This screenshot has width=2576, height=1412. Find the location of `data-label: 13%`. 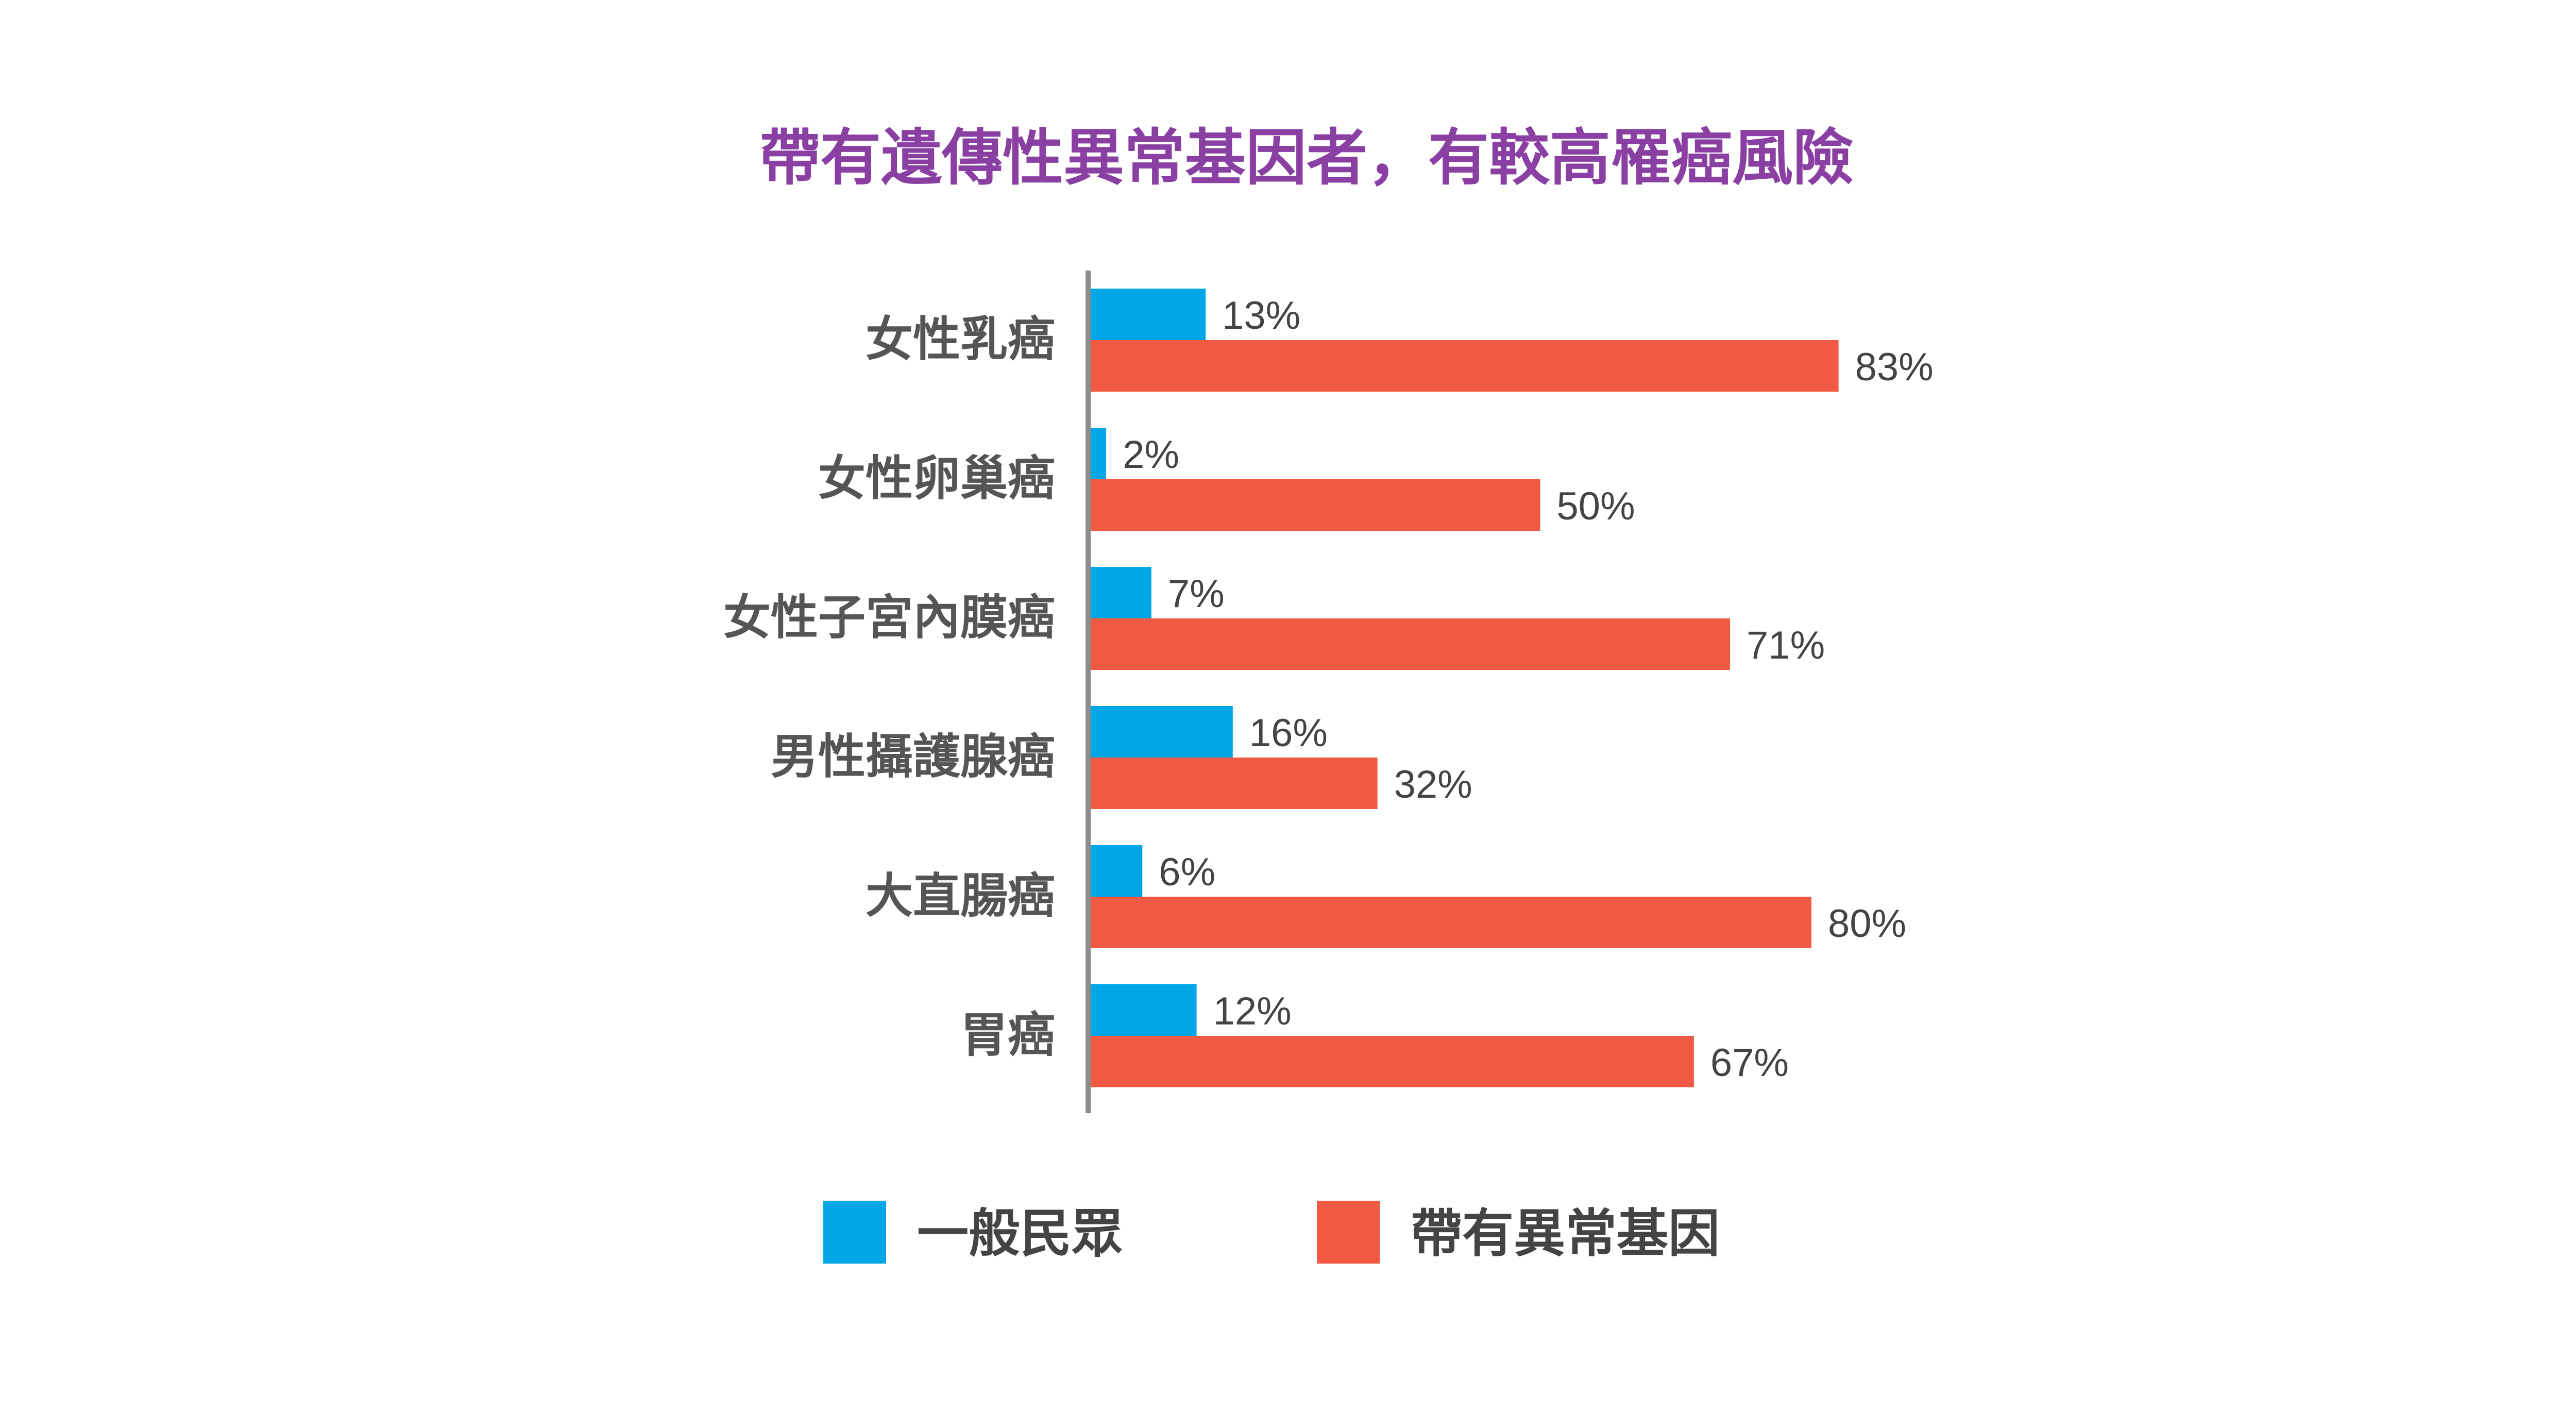

data-label: 13% is located at coordinates (1261, 316).